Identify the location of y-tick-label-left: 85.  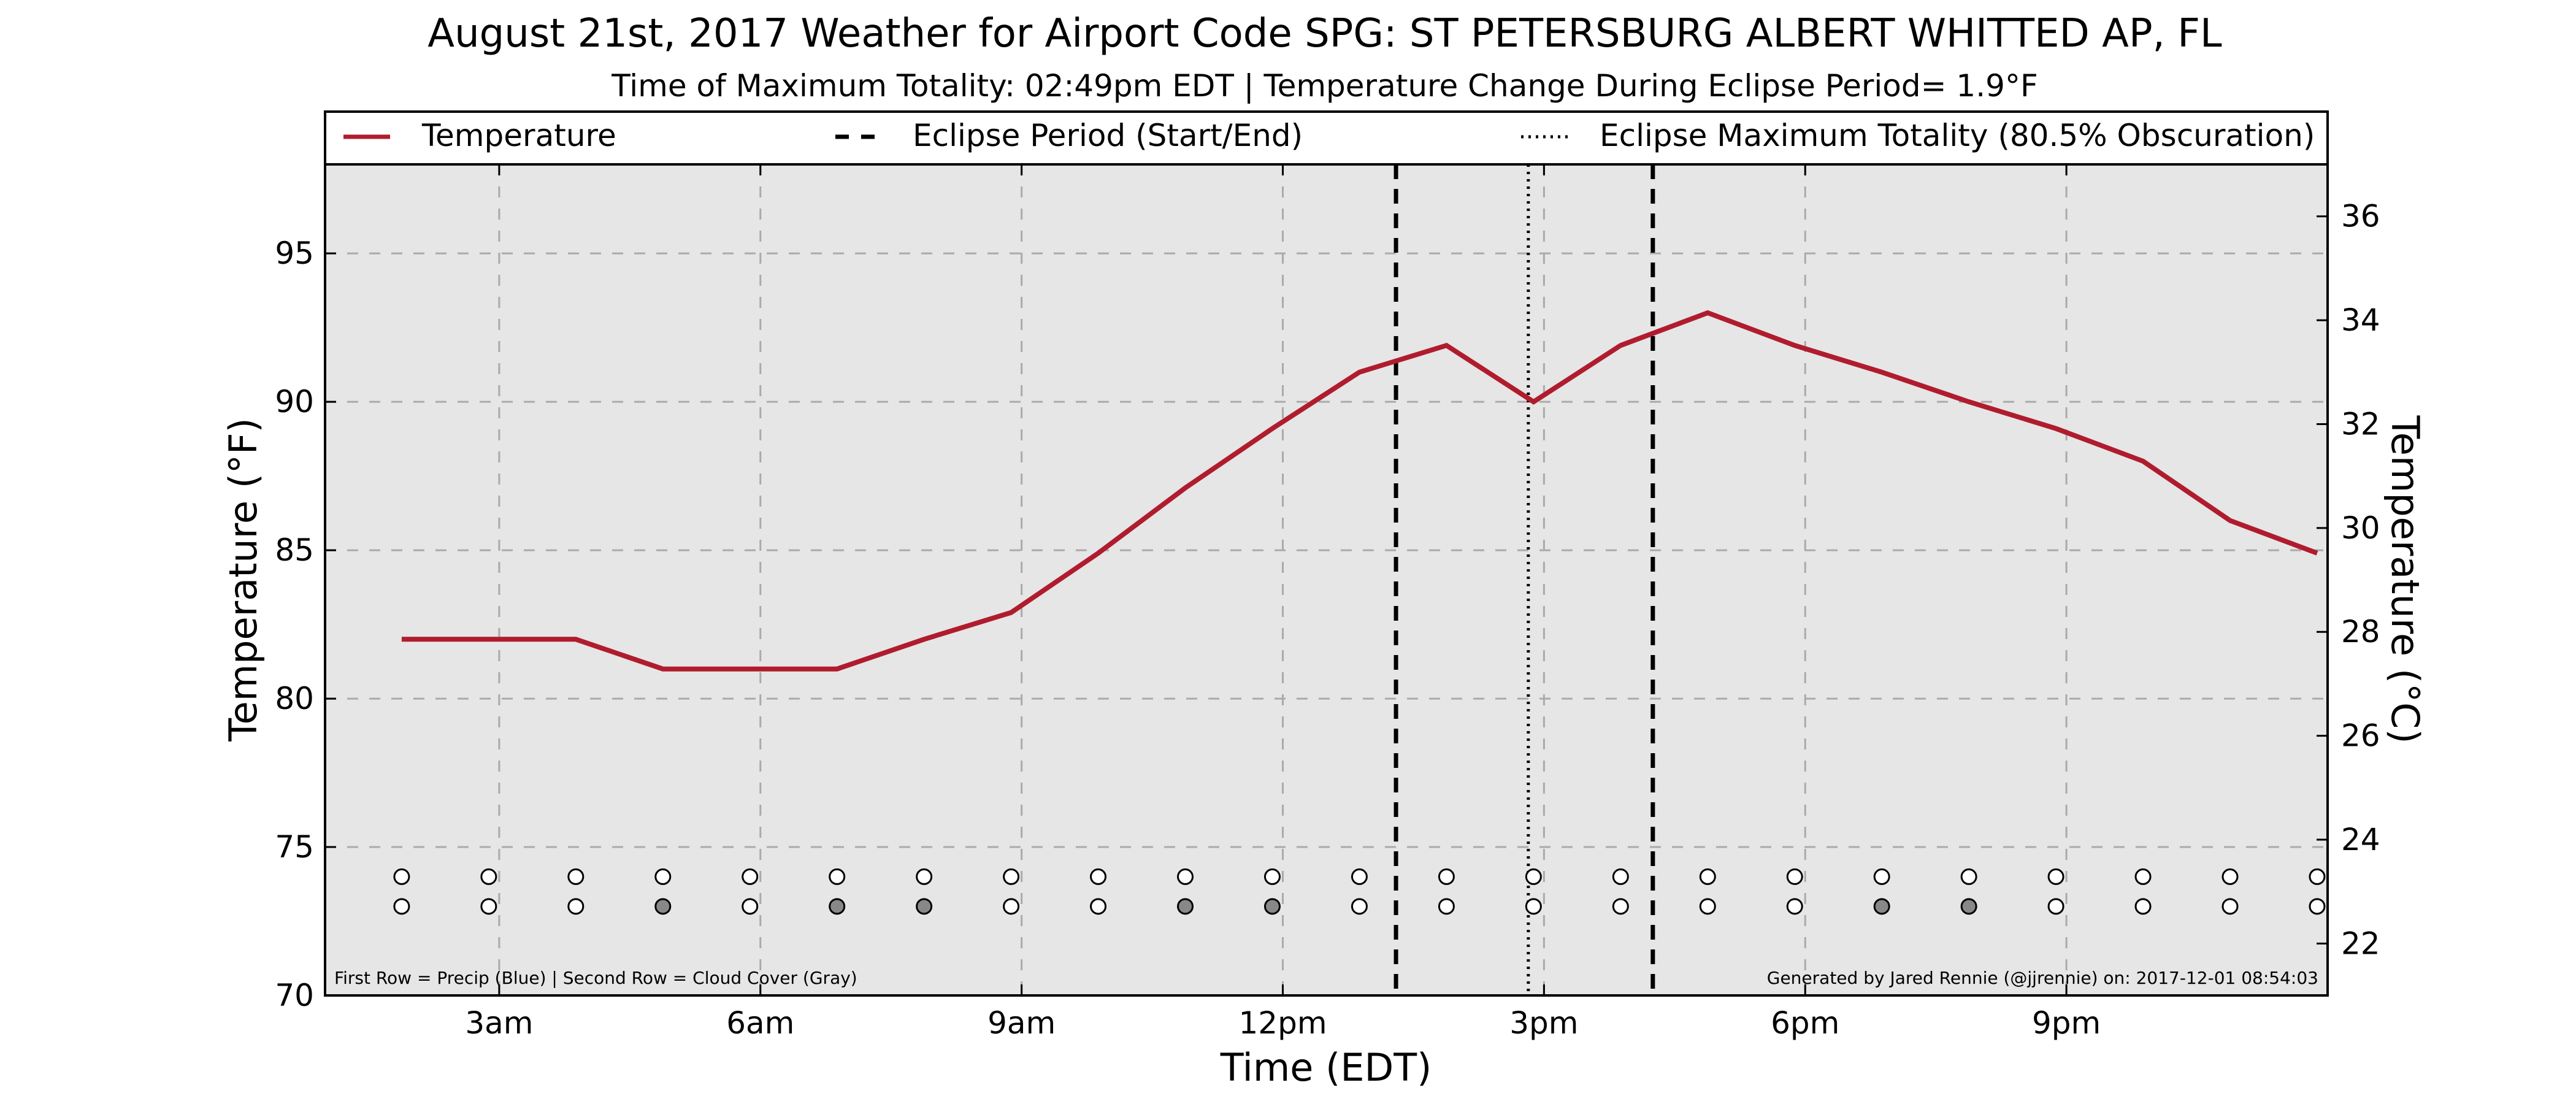
(294, 550).